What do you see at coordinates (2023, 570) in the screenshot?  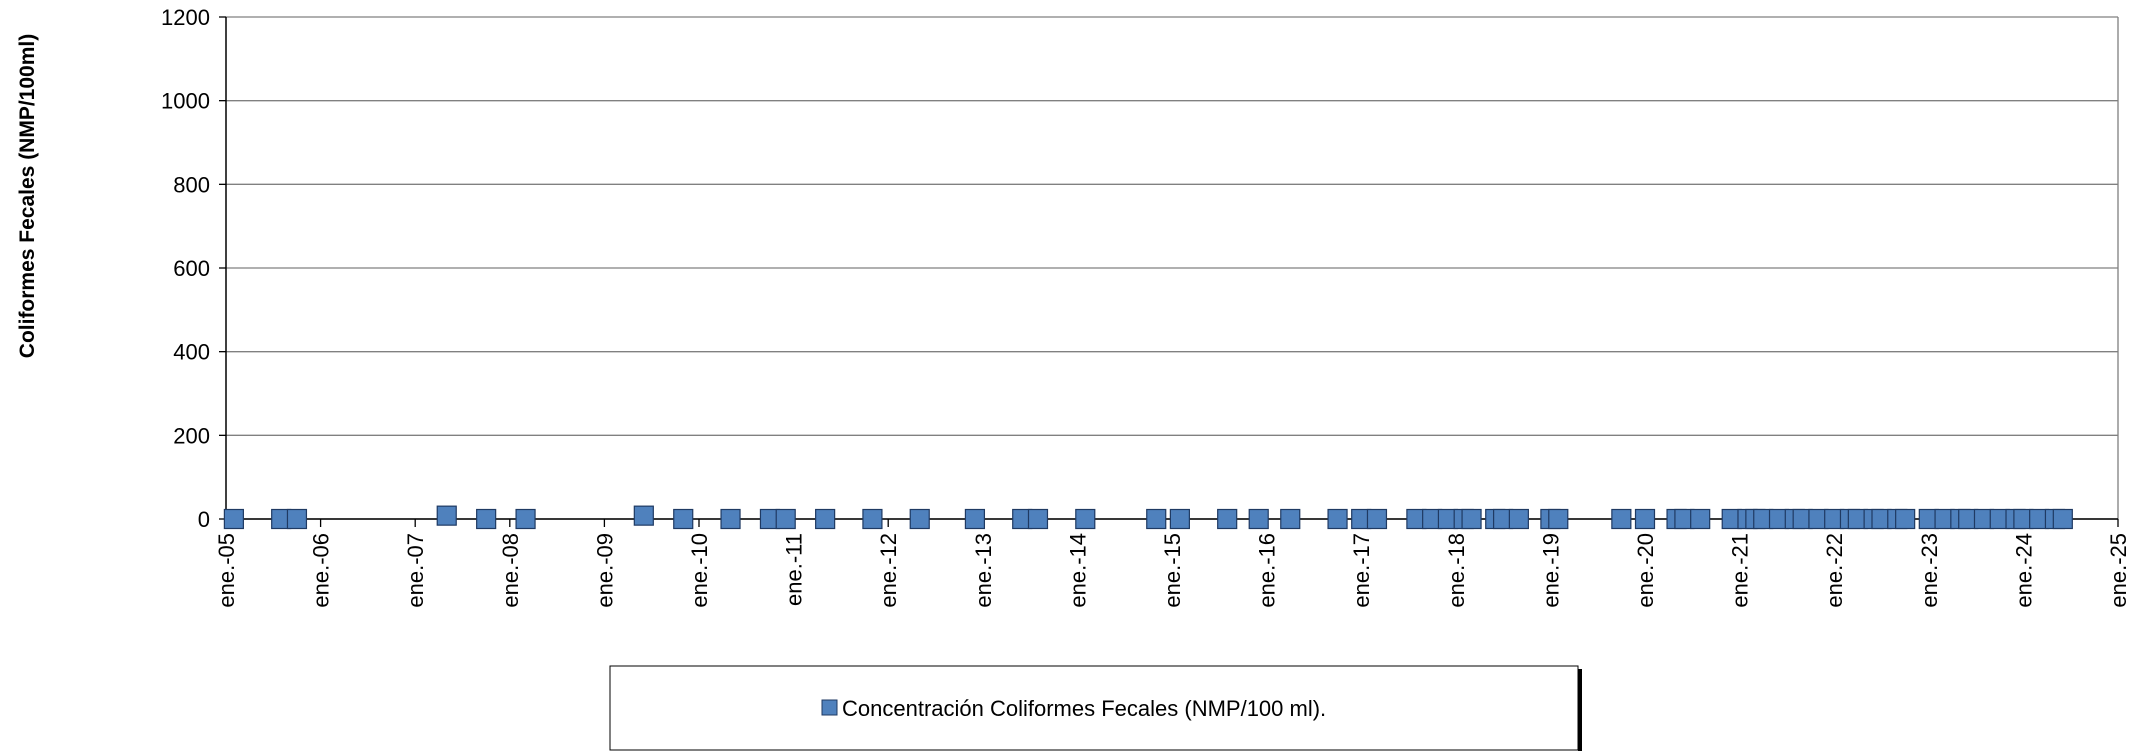 I see `x-tick-label: ene.-24` at bounding box center [2023, 570].